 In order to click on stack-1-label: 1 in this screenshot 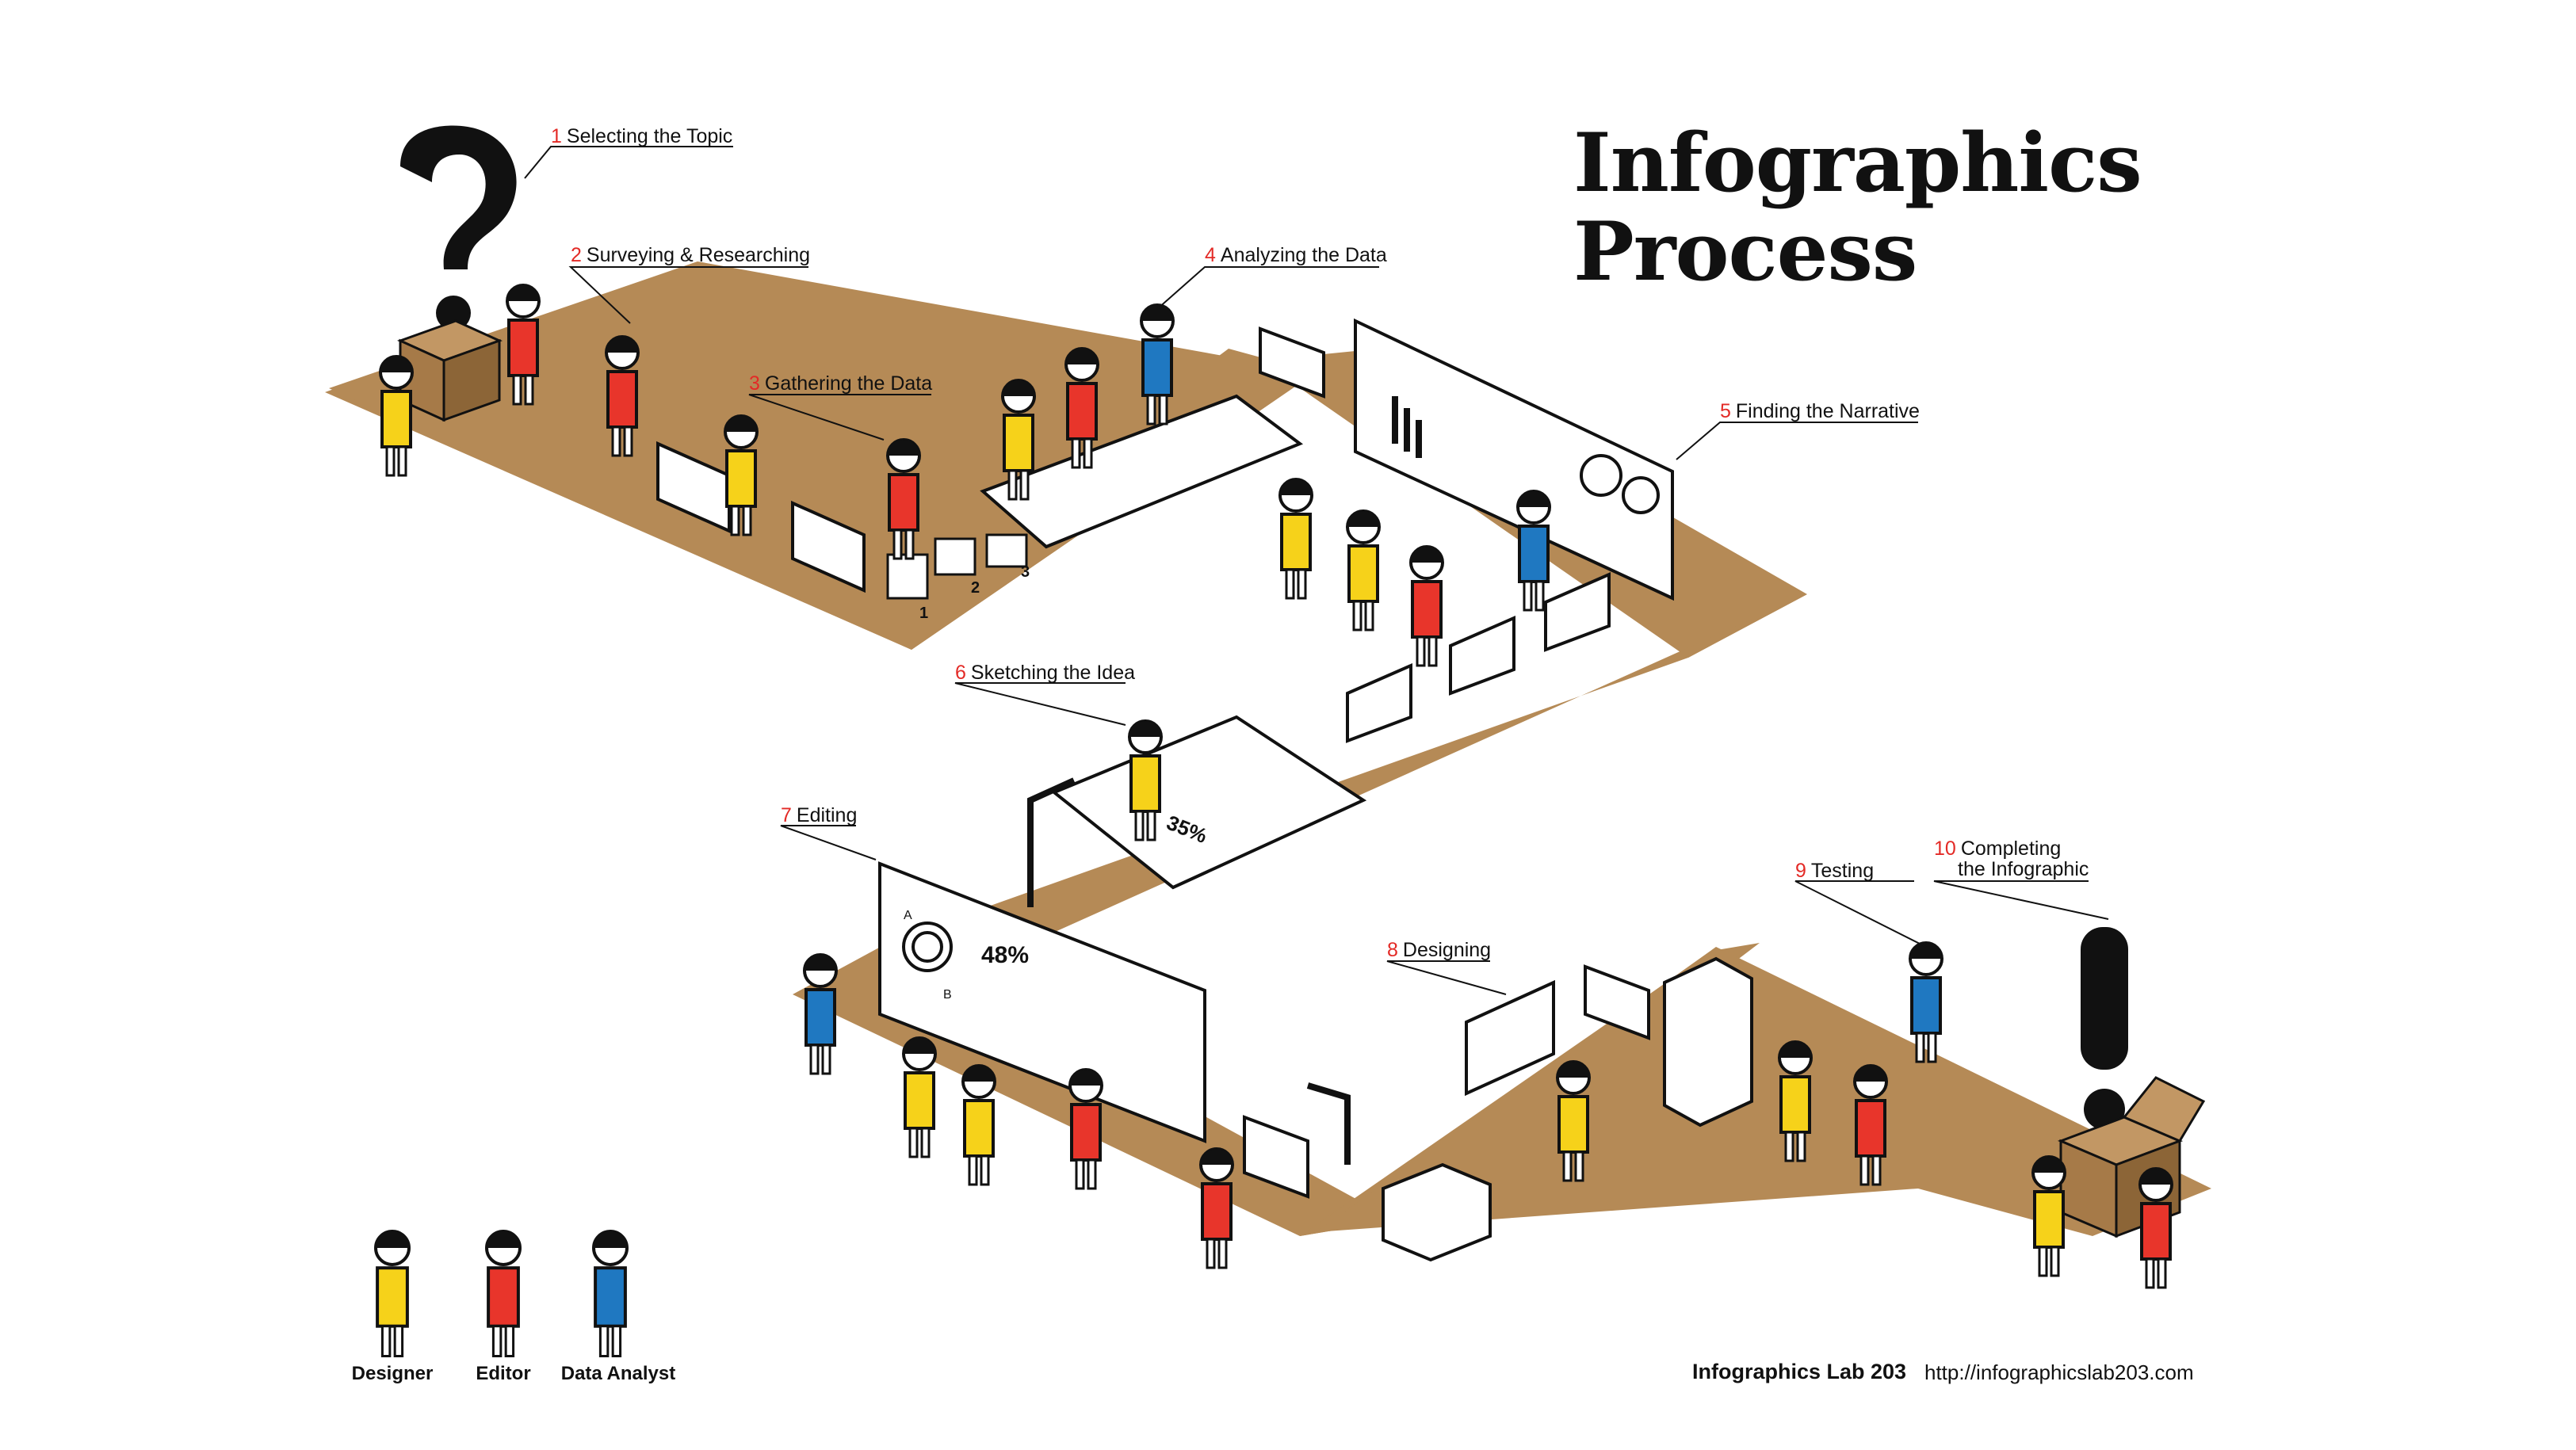, I will do `click(924, 613)`.